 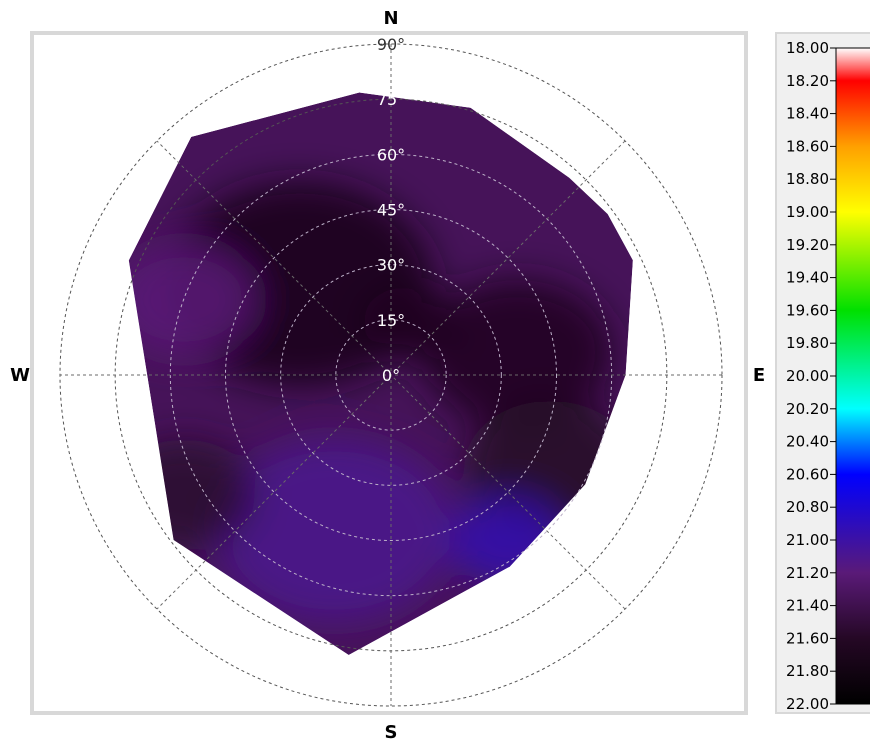 I want to click on ring-label: 45°, so click(x=391, y=210).